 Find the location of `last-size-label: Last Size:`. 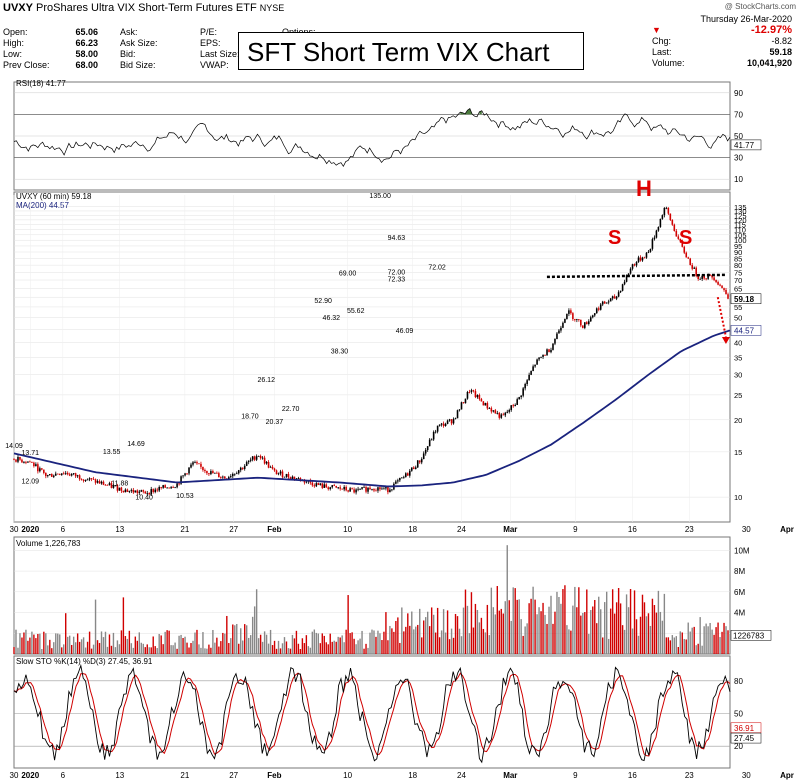

last-size-label: Last Size: is located at coordinates (220, 54).